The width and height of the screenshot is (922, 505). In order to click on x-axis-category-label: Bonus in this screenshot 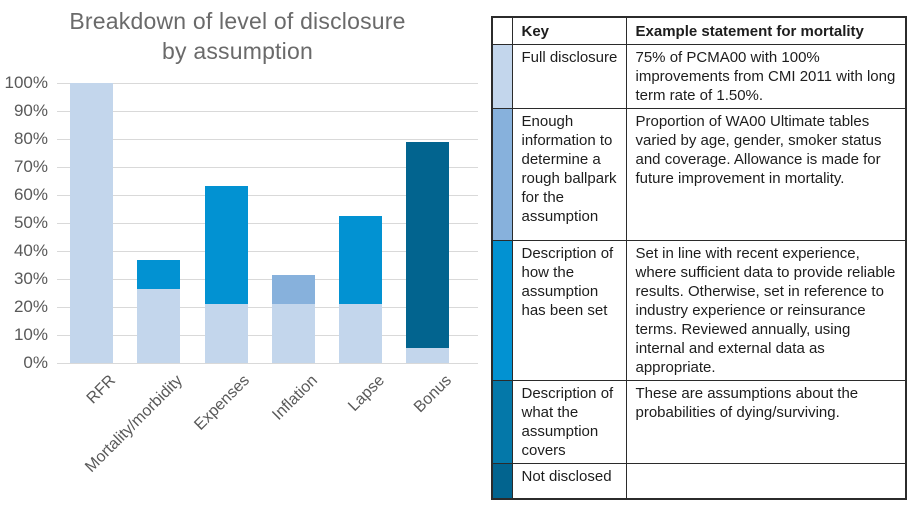, I will do `click(432, 394)`.